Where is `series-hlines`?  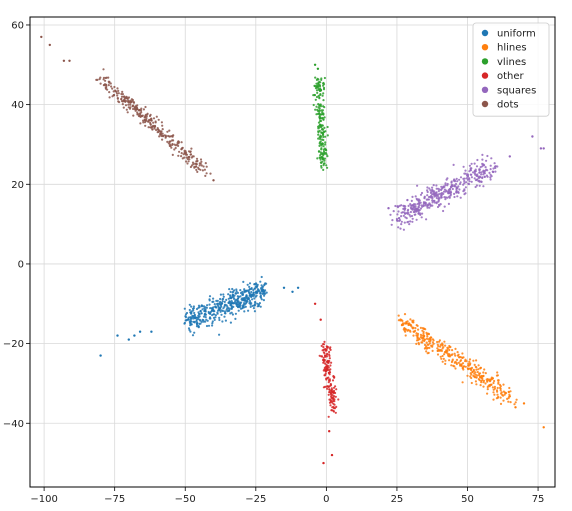
series-hlines is located at coordinates (471, 371).